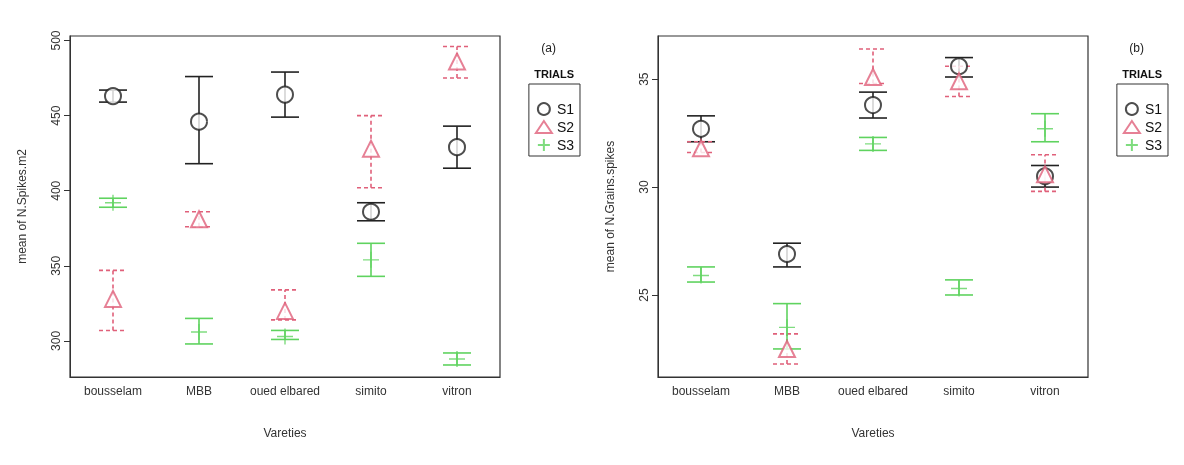 Image resolution: width=1184 pixels, height=465 pixels. Describe the element at coordinates (549, 48) in the screenshot. I see `text: (a)` at that location.